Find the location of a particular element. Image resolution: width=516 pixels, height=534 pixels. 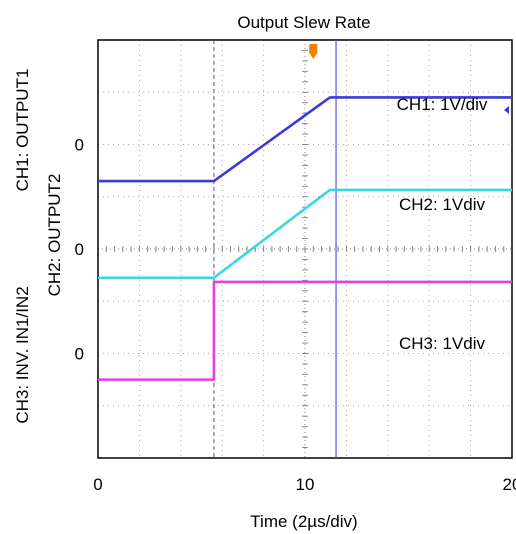

annotation-ch3: CH3: 1Vdiv is located at coordinates (442, 343).